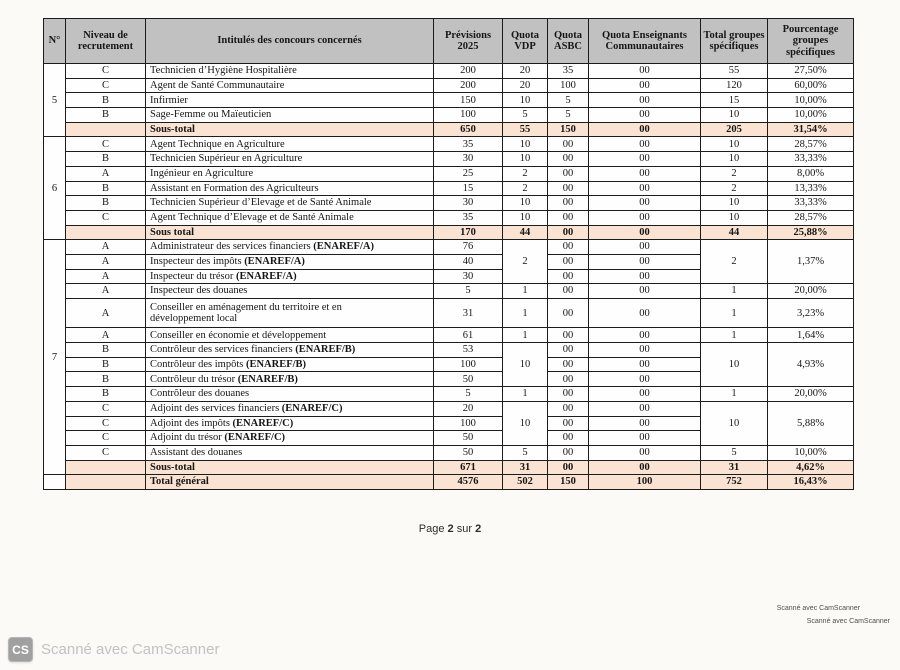 This screenshot has width=900, height=670. Describe the element at coordinates (734, 129) in the screenshot. I see `total-groupes-cell: 205` at that location.